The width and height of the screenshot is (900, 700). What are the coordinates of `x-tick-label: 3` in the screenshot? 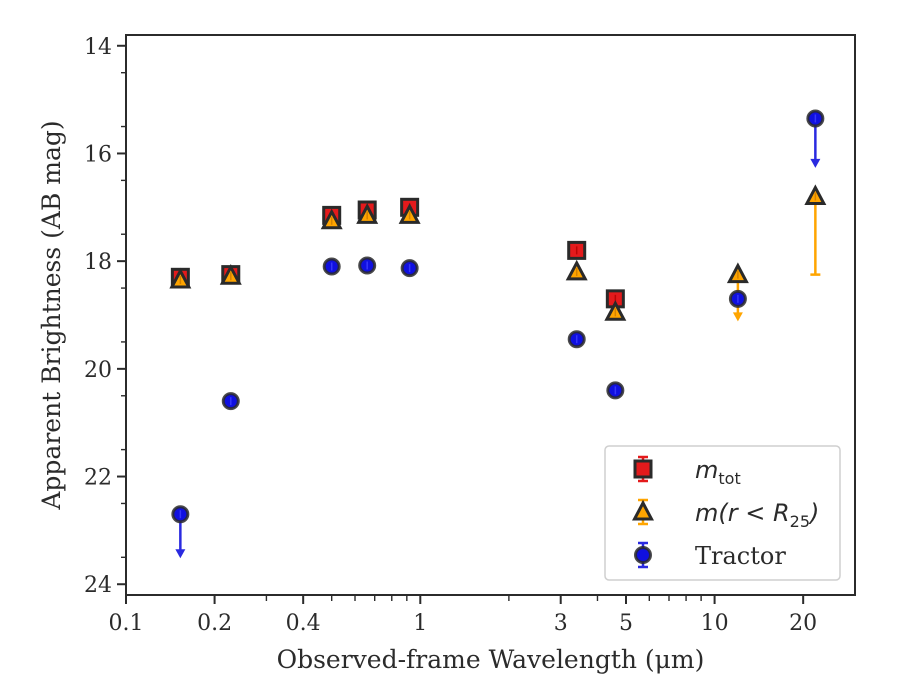 It's located at (561, 623).